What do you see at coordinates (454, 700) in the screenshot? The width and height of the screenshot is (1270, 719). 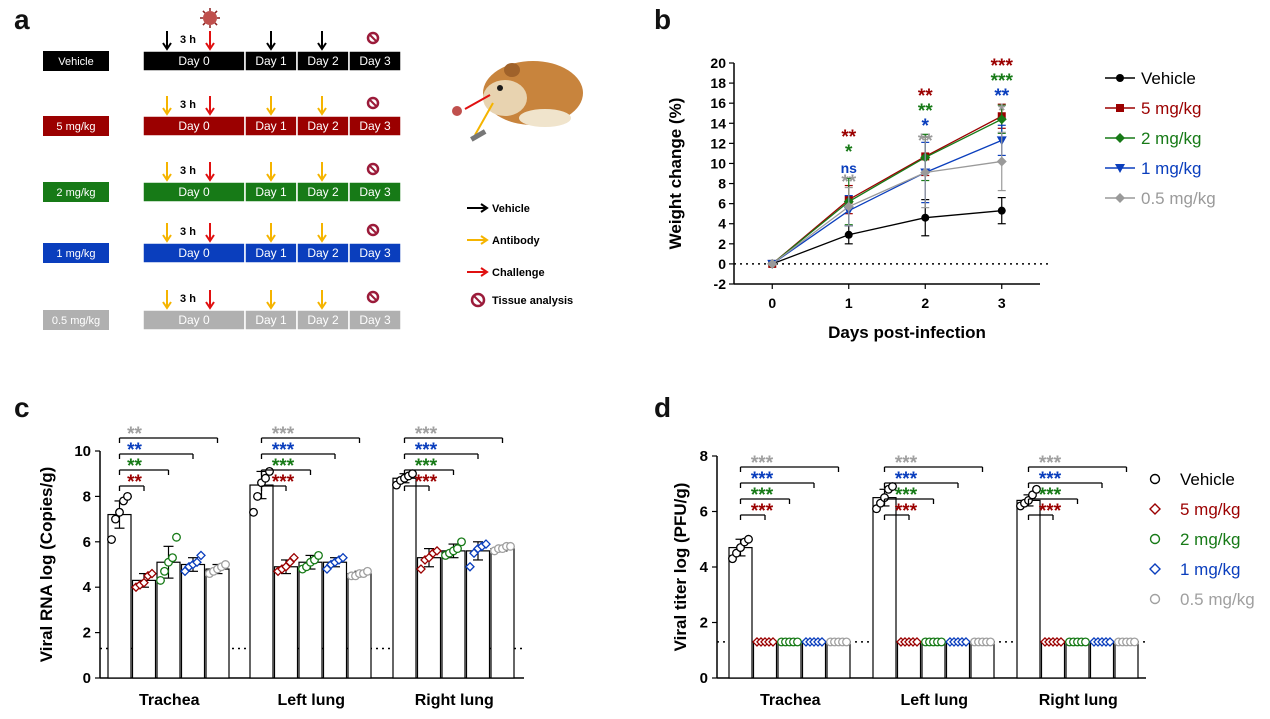 I see `x-tick-label: Right lung` at bounding box center [454, 700].